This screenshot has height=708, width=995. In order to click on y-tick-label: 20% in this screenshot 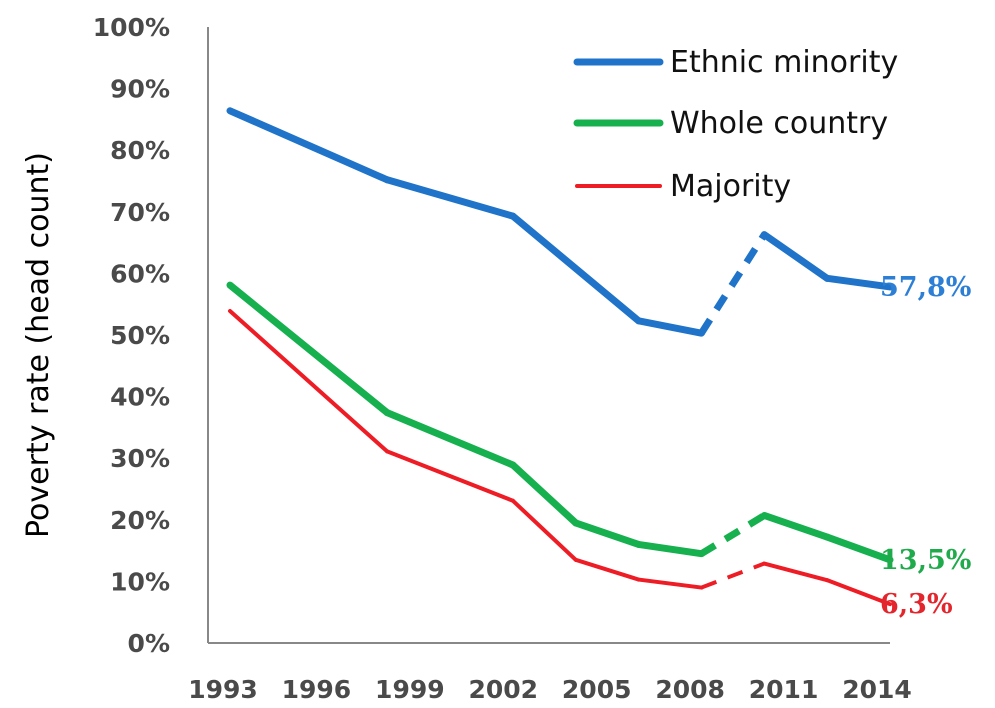, I will do `click(140, 520)`.